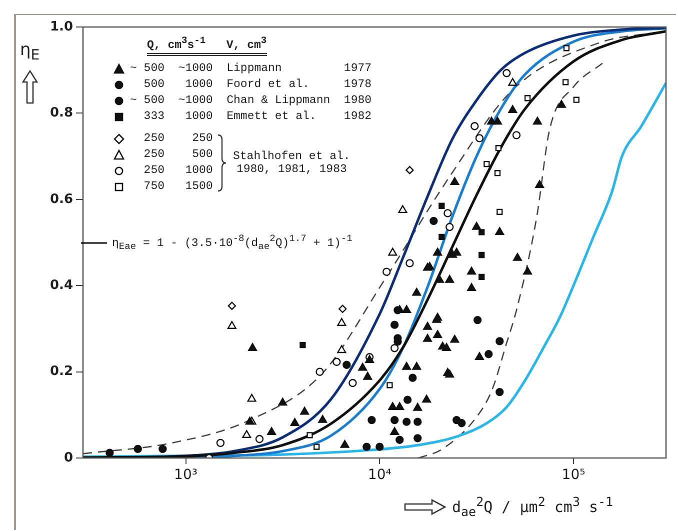 This screenshot has width=678, height=531. I want to click on y-tick-label: 1.0, so click(61, 26).